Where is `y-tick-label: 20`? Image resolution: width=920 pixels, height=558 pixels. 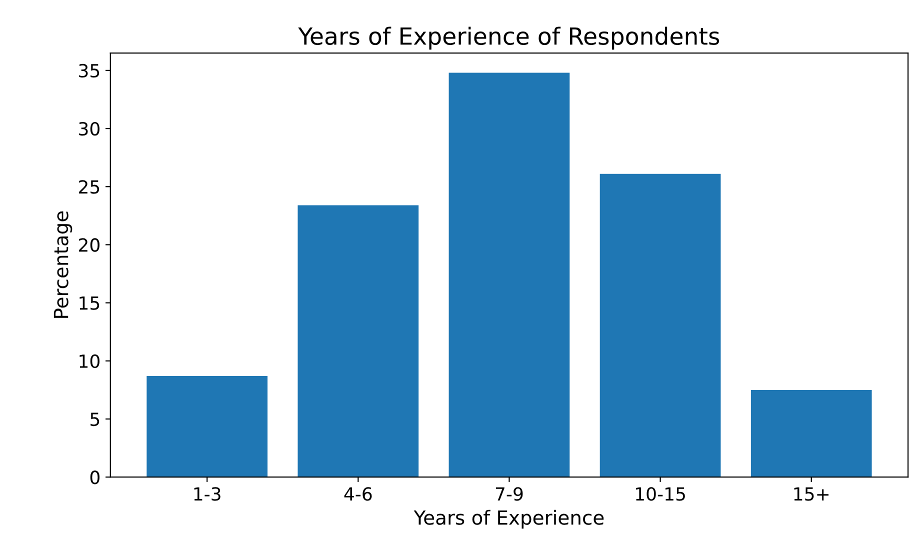 y-tick-label: 20 is located at coordinates (89, 245).